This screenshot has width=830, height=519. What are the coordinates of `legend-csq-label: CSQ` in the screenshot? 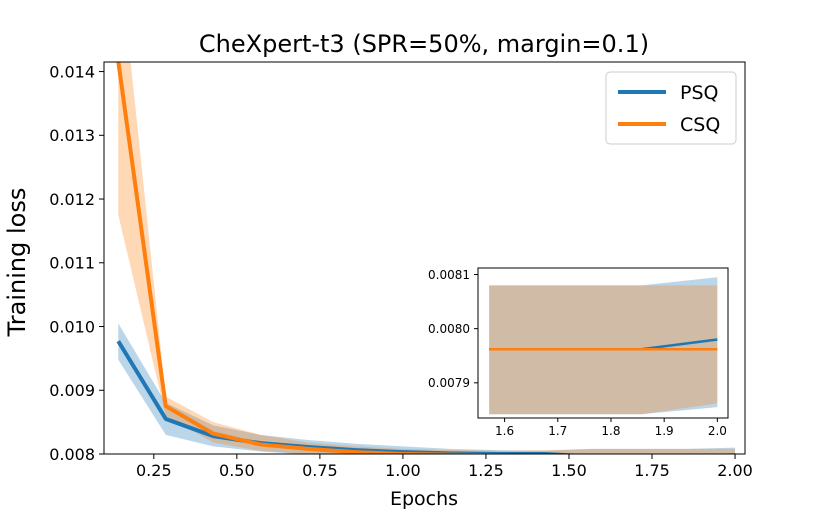 It's located at (700, 125).